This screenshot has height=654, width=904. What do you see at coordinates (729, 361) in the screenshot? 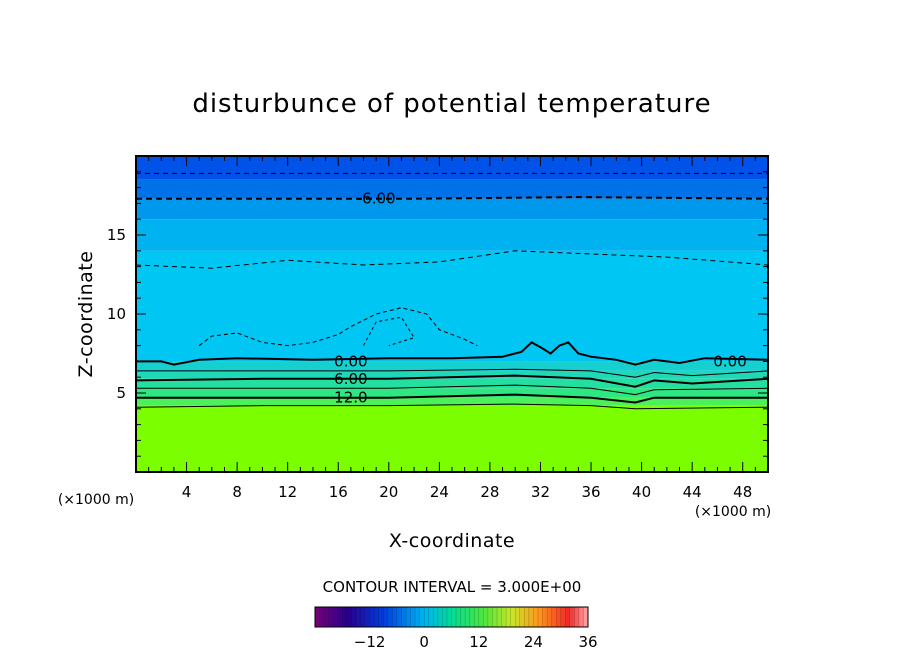
I see `contour-label: 0.00` at bounding box center [729, 361].